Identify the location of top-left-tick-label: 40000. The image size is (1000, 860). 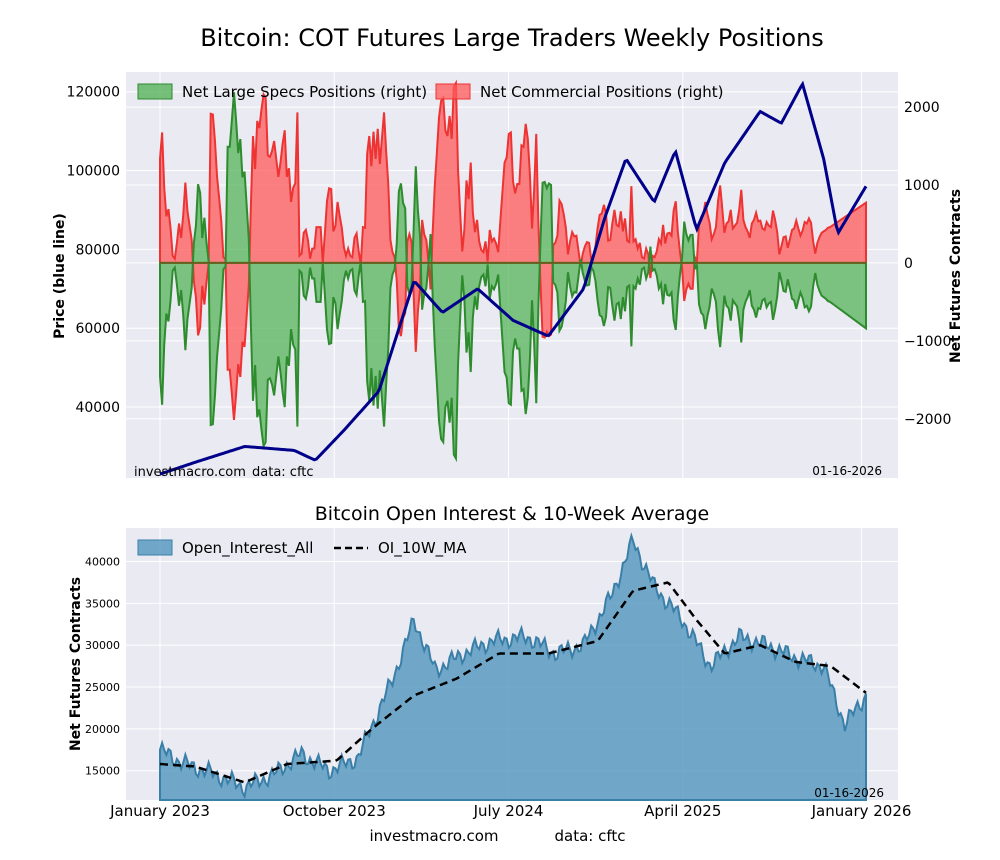
(97, 408).